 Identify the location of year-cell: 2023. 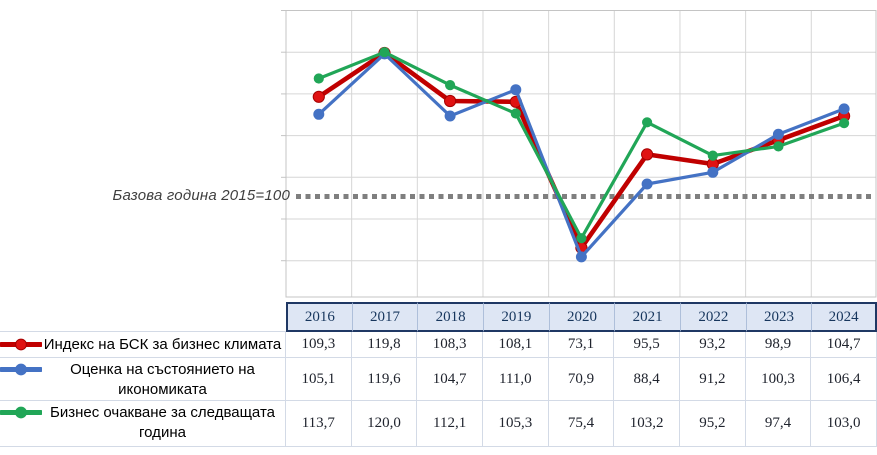
(778, 317).